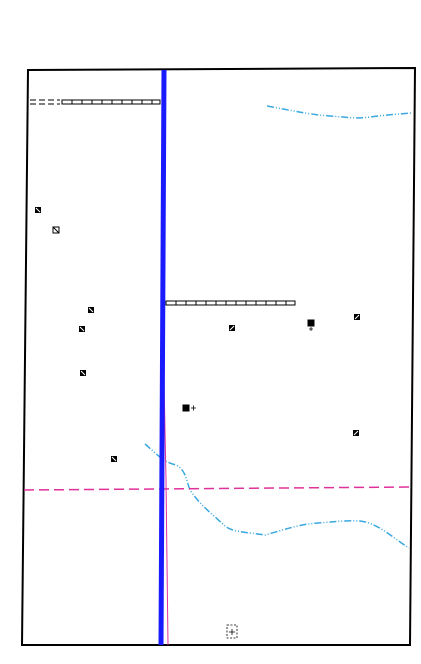 The width and height of the screenshot is (421, 664). What do you see at coordinates (277, 496) in the screenshot?
I see `stream-south` at bounding box center [277, 496].